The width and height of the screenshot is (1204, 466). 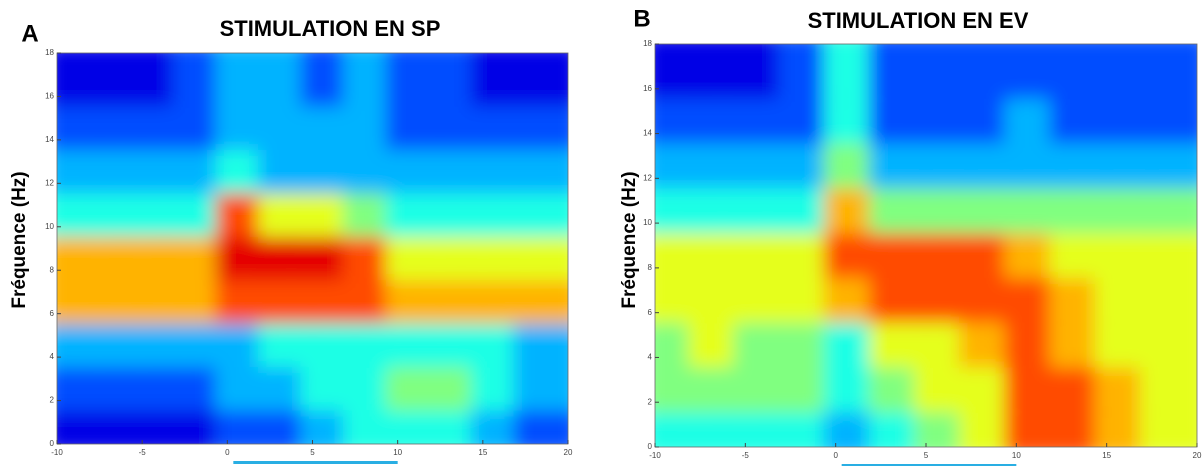 What do you see at coordinates (29, 33) in the screenshot?
I see `panel-letter: A` at bounding box center [29, 33].